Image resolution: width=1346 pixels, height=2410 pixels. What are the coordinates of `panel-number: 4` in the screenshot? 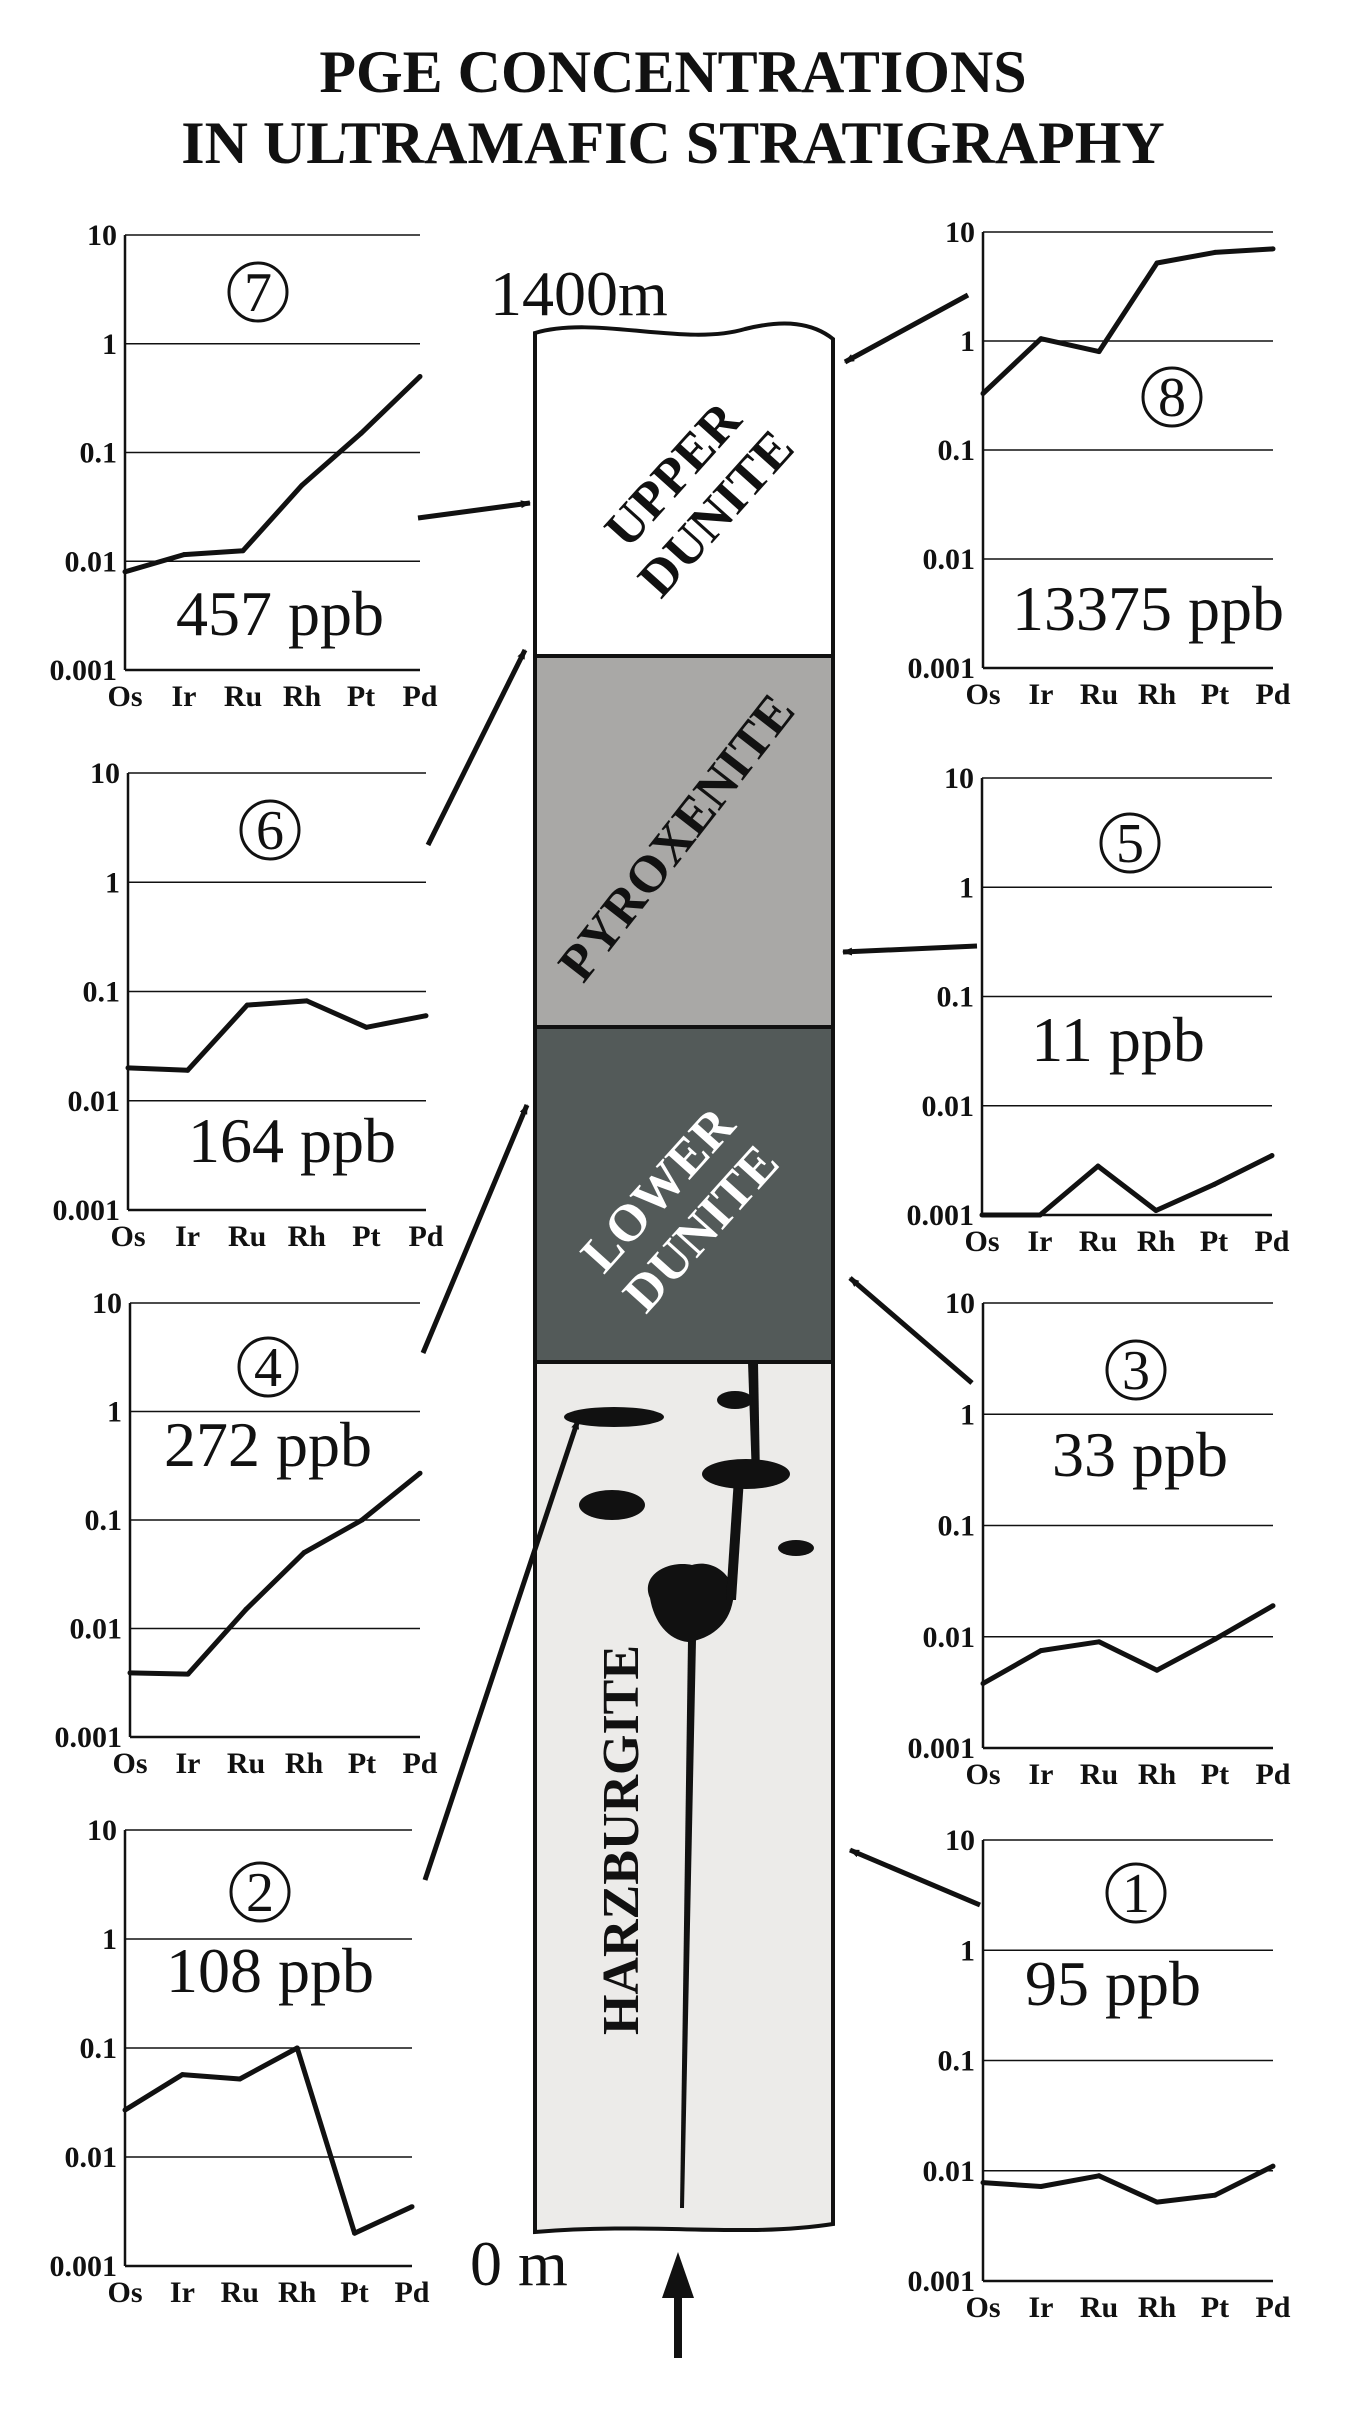 It's located at (268, 1368).